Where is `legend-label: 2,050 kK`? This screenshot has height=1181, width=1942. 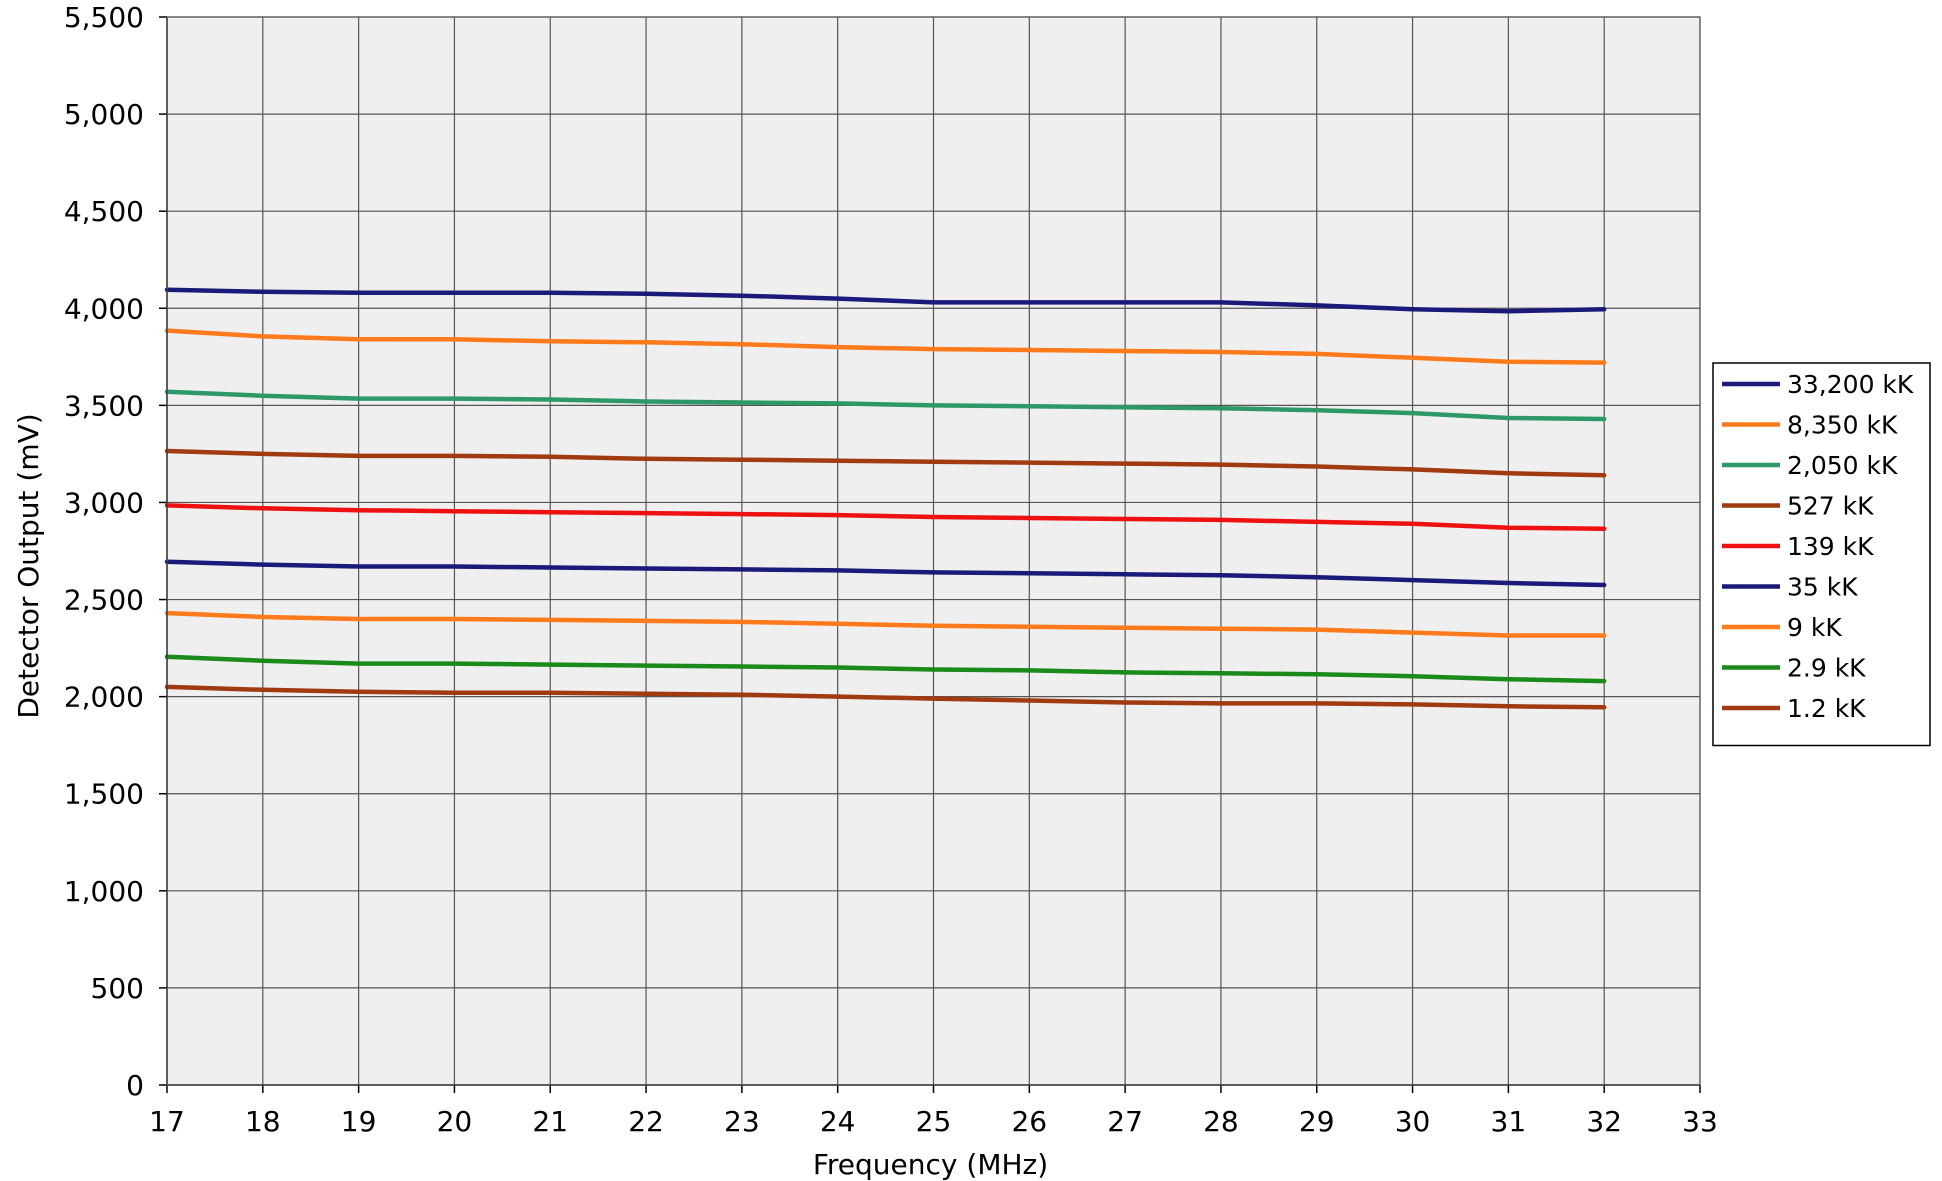
legend-label: 2,050 kK is located at coordinates (1842, 465).